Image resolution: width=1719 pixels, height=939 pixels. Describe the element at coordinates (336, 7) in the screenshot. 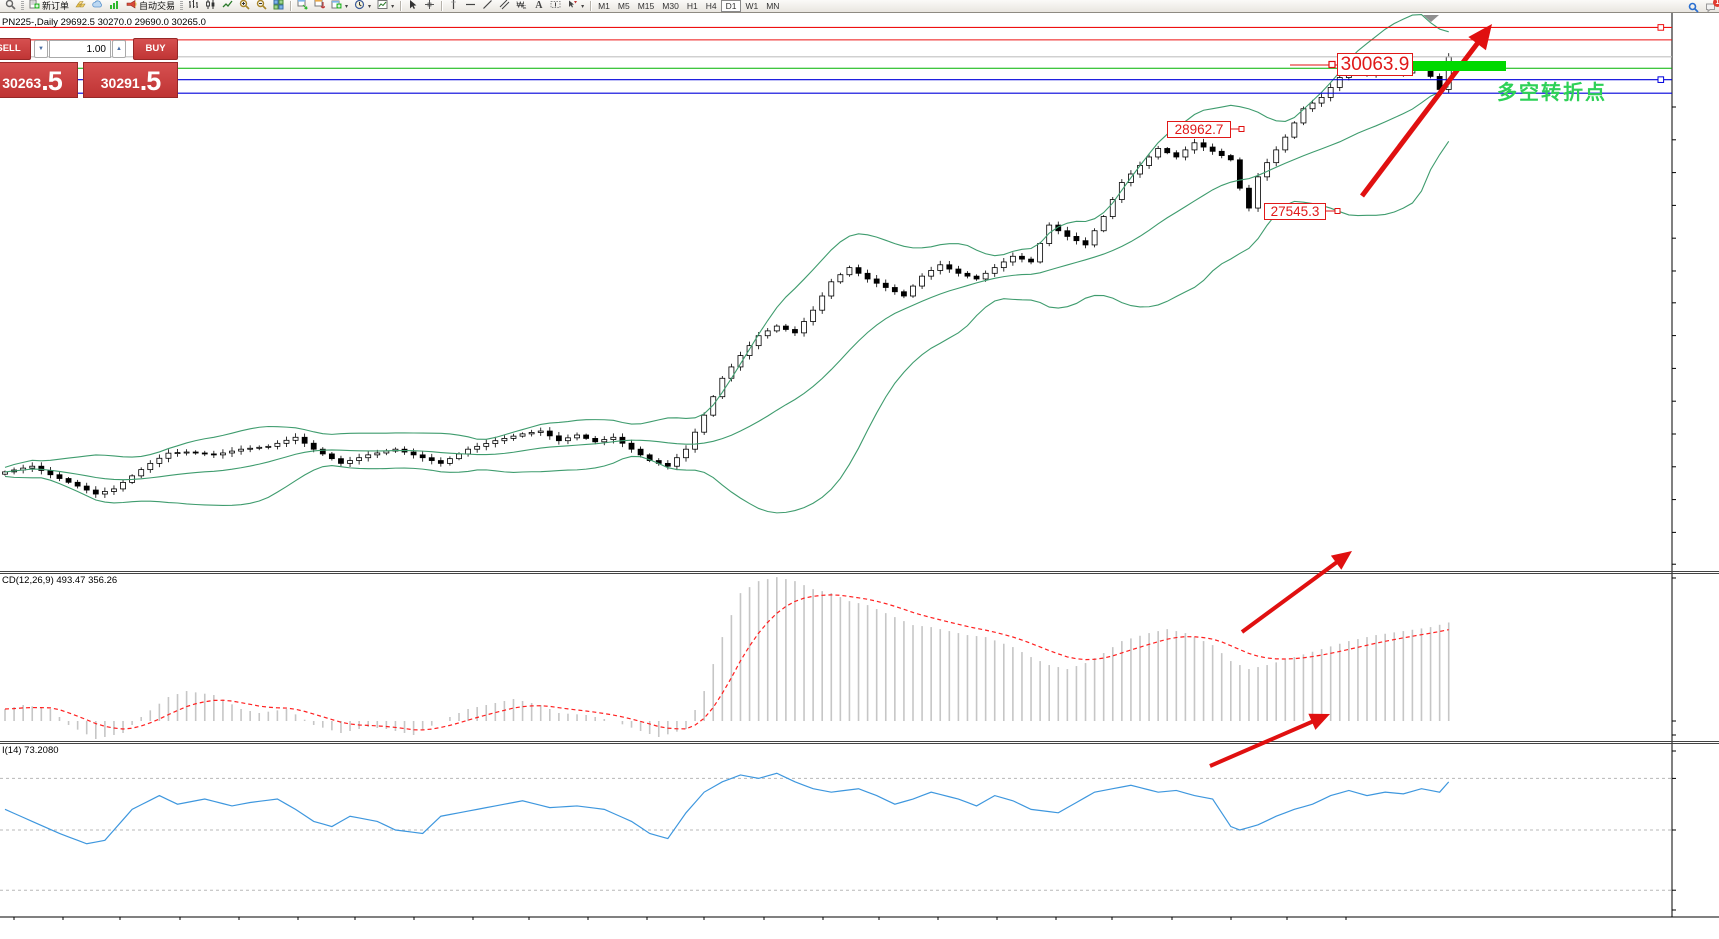

I see `new-chart-glyph` at that location.